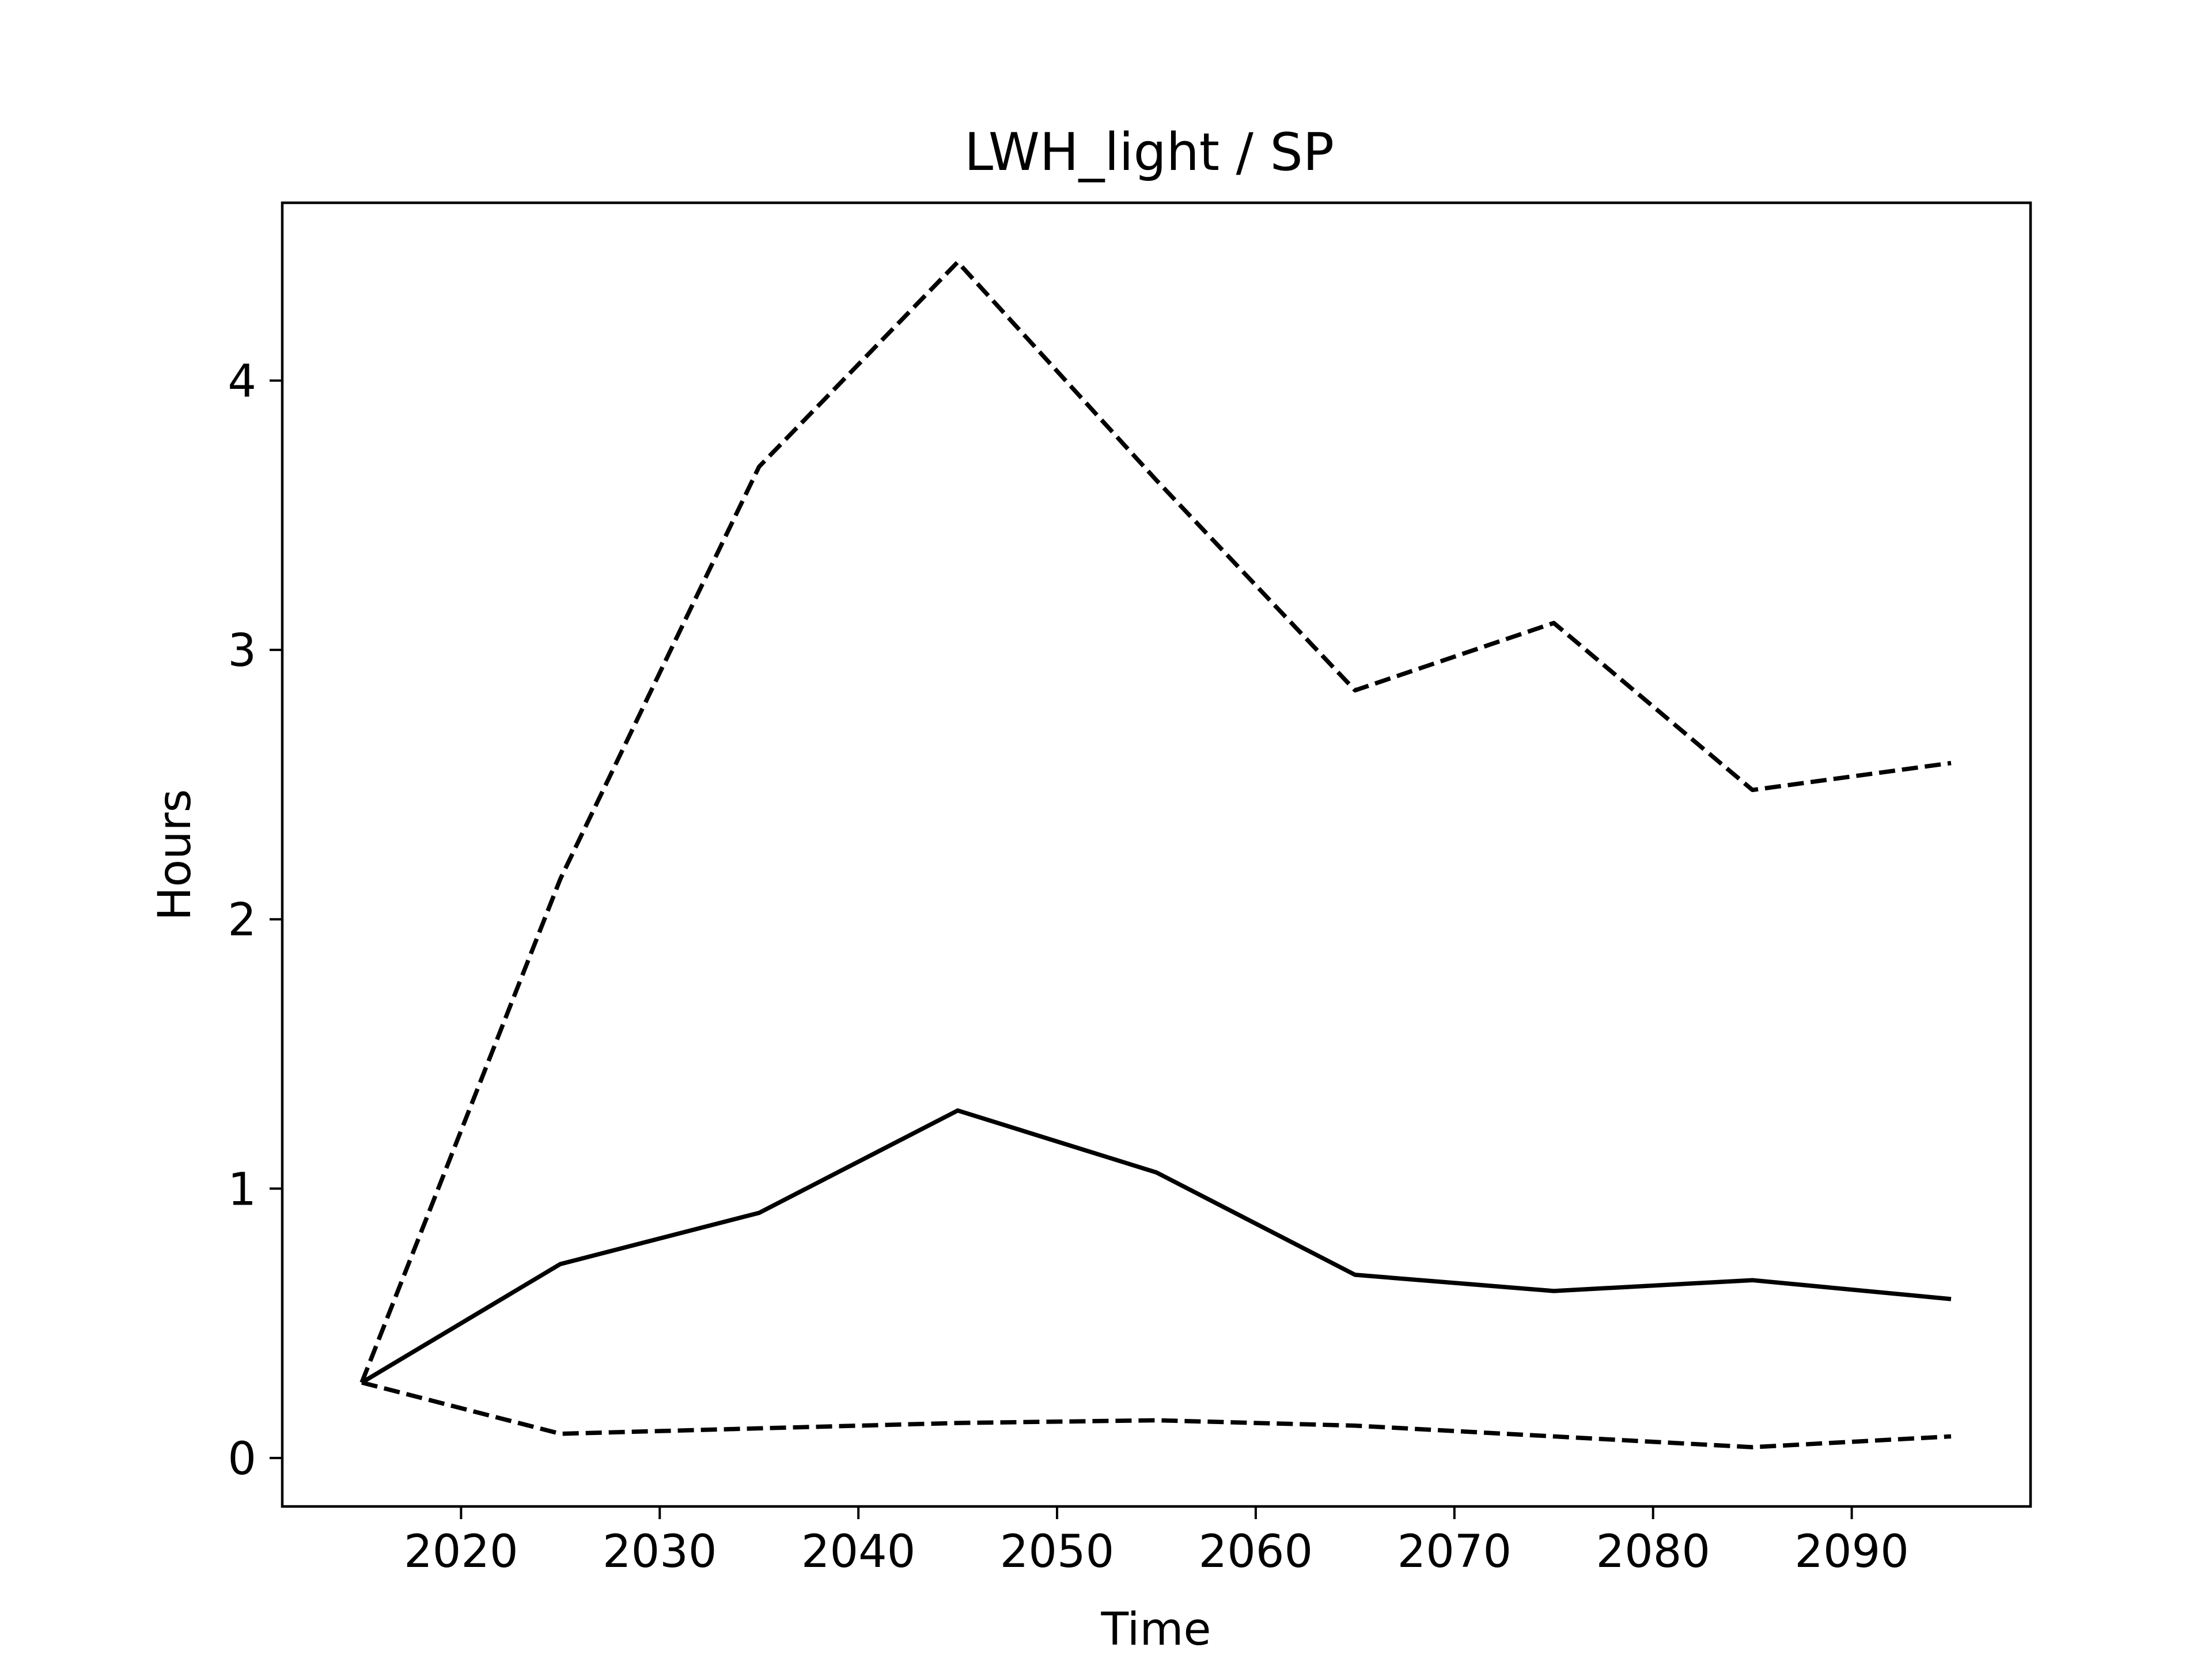 Image resolution: width=2212 pixels, height=1662 pixels. I want to click on x-tick-label: 2090, so click(1851, 1552).